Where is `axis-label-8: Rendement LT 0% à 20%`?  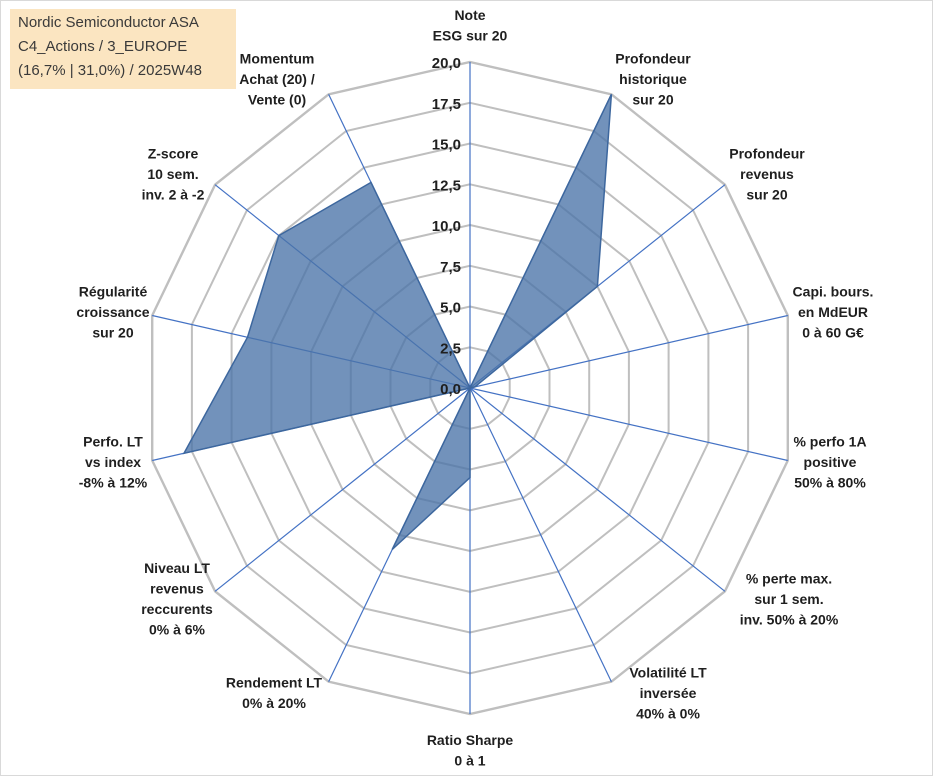 axis-label-8: Rendement LT 0% à 20% is located at coordinates (274, 693).